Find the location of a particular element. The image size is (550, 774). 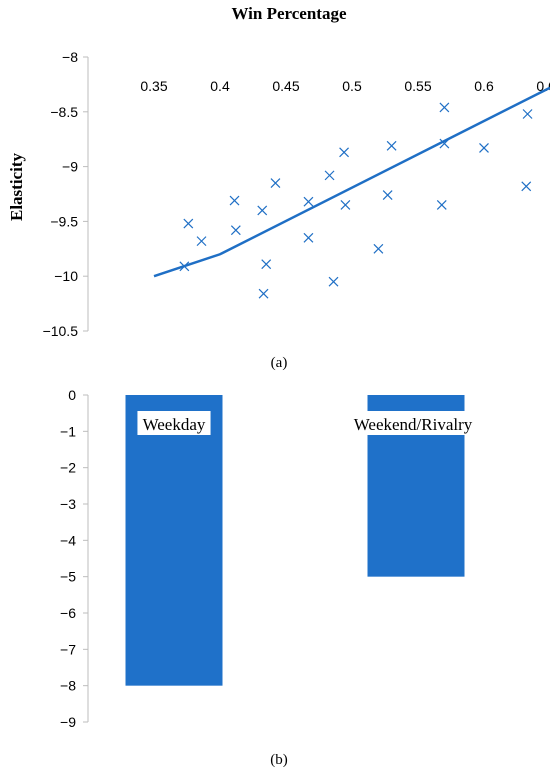

y-tick-label: −8.5 is located at coordinates (64, 112).